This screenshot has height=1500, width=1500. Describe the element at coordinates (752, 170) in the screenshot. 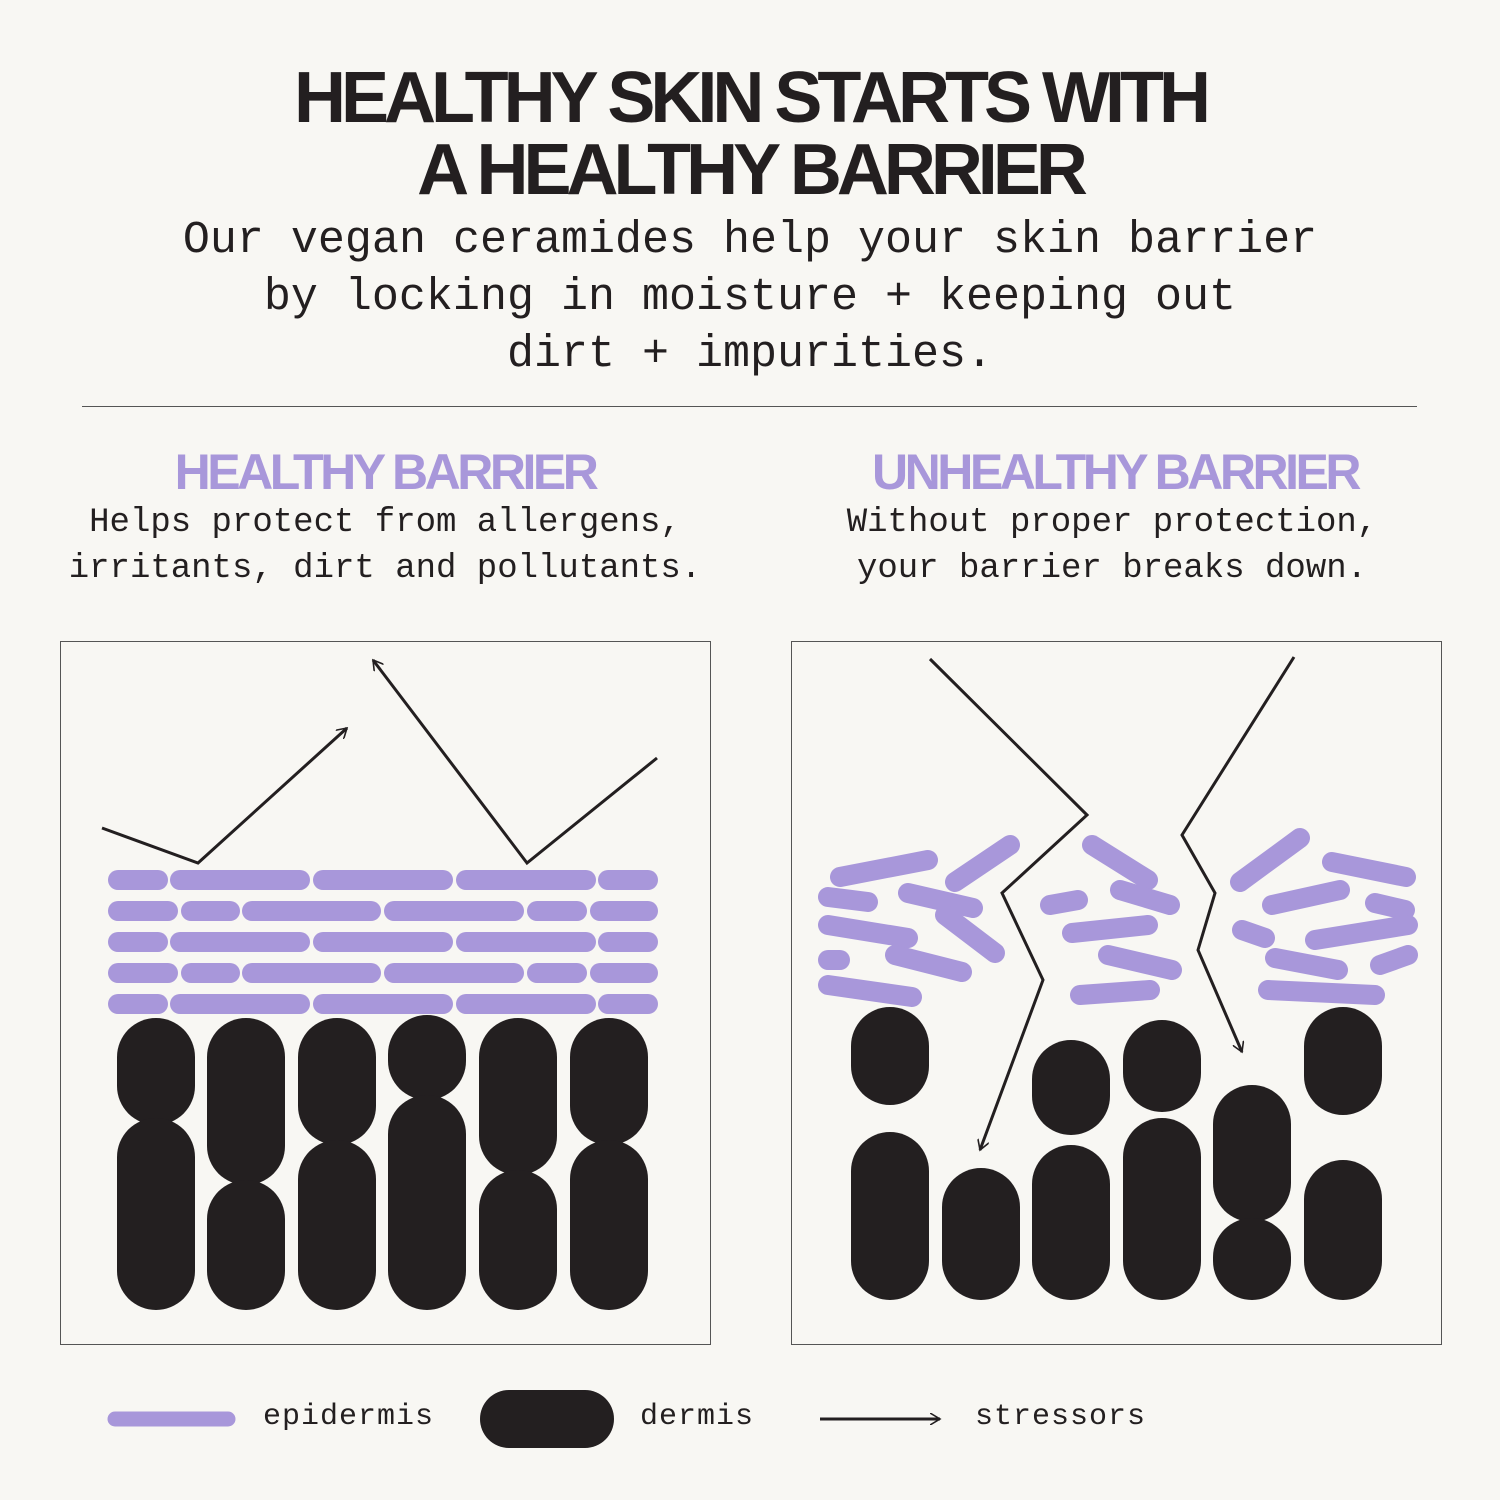

I see `title-line-2: A HEALTHY BARRIER` at that location.